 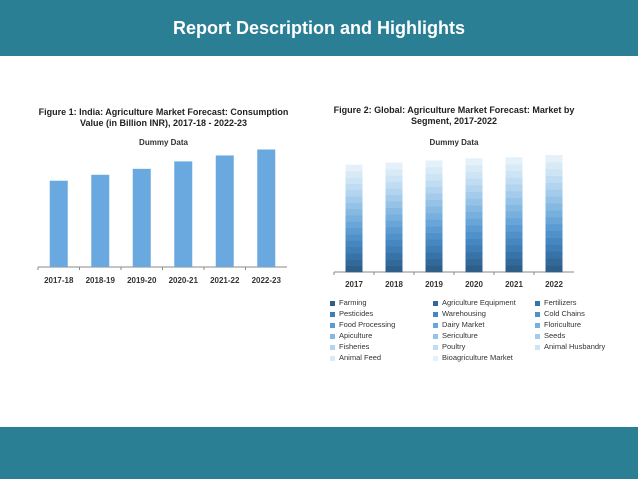 I want to click on figure2-tick-label: 2017, so click(x=354, y=284).